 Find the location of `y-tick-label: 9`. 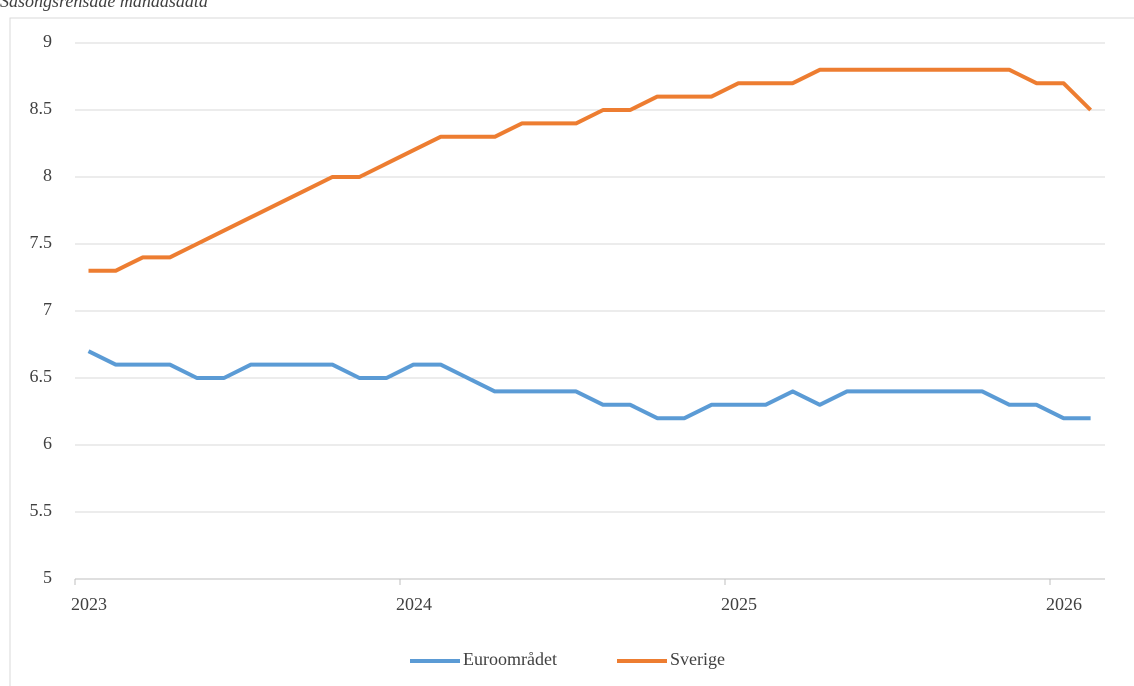

y-tick-label: 9 is located at coordinates (47, 41).